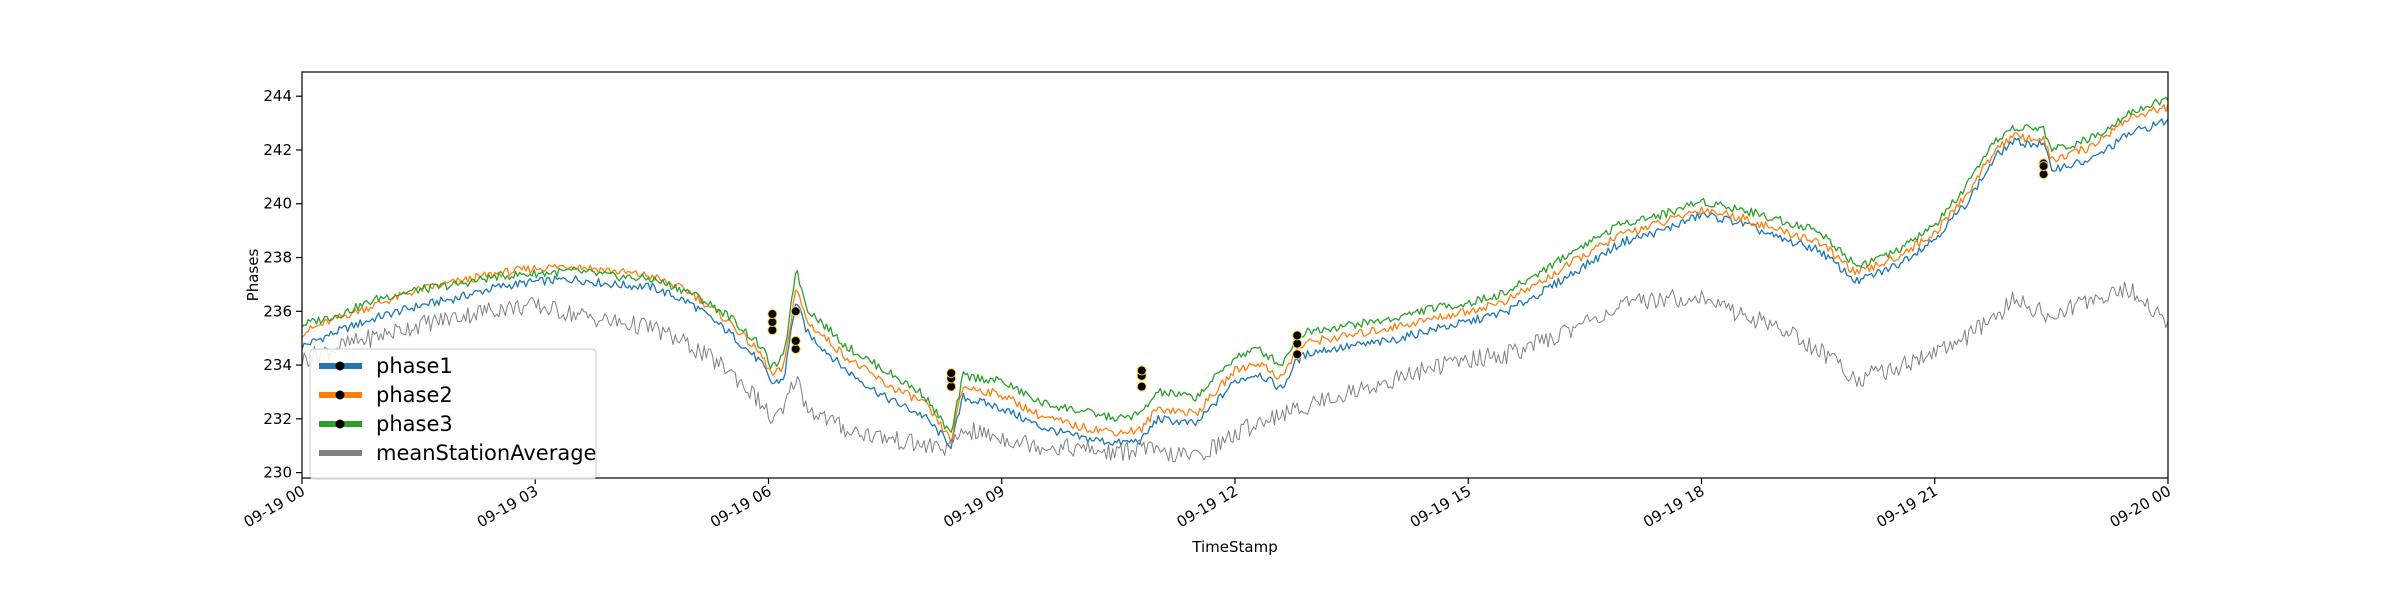 This screenshot has height=600, width=2400. What do you see at coordinates (340, 366) in the screenshot?
I see `legend-marker-phase1` at bounding box center [340, 366].